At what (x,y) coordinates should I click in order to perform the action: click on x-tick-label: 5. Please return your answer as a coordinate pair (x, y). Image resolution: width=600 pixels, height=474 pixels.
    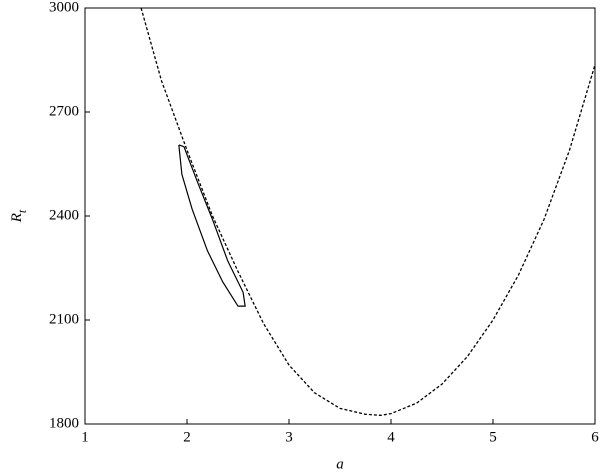
    Looking at the image, I should click on (493, 437).